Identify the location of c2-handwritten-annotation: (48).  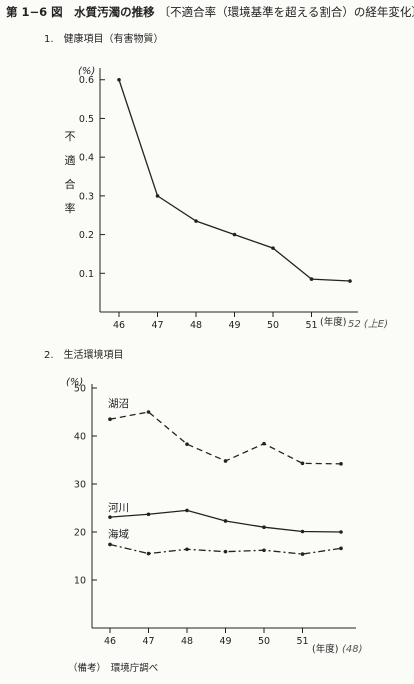
(352, 649).